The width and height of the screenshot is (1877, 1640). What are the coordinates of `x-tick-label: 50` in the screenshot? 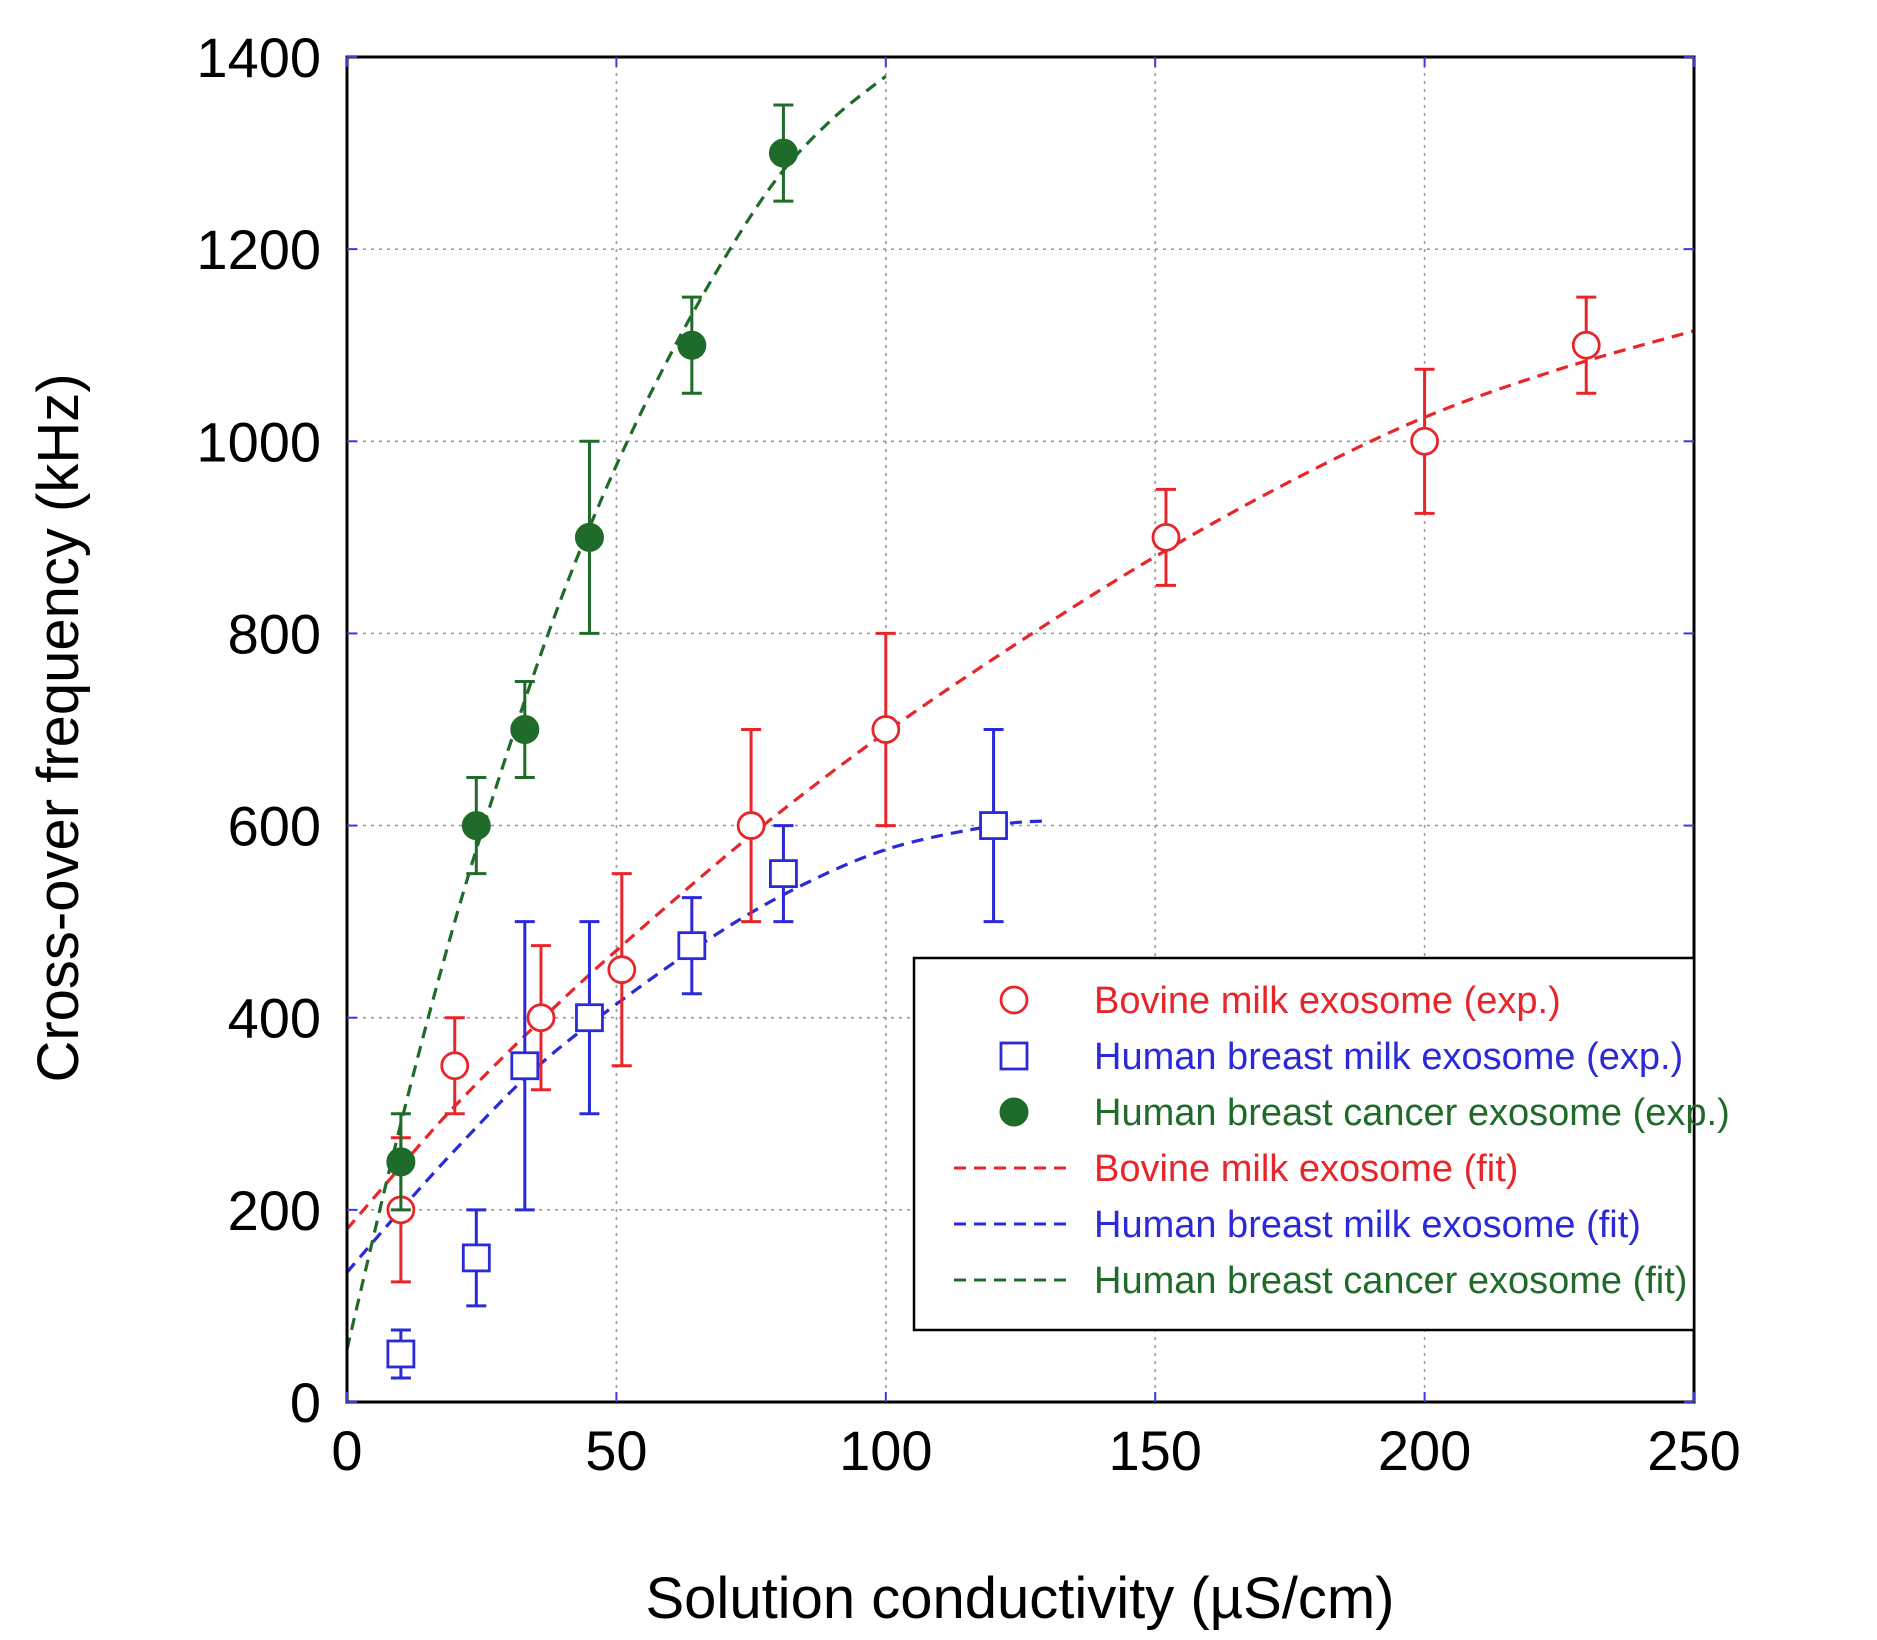 It's located at (616, 1450).